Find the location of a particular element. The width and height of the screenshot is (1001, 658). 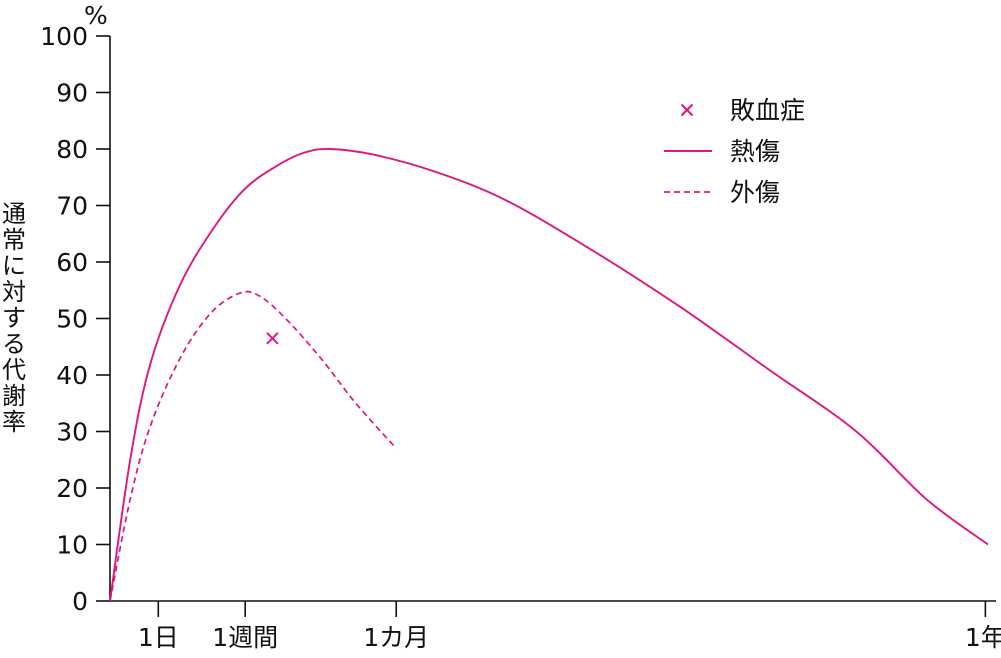

y-tick-label: 50 is located at coordinates (72, 319).